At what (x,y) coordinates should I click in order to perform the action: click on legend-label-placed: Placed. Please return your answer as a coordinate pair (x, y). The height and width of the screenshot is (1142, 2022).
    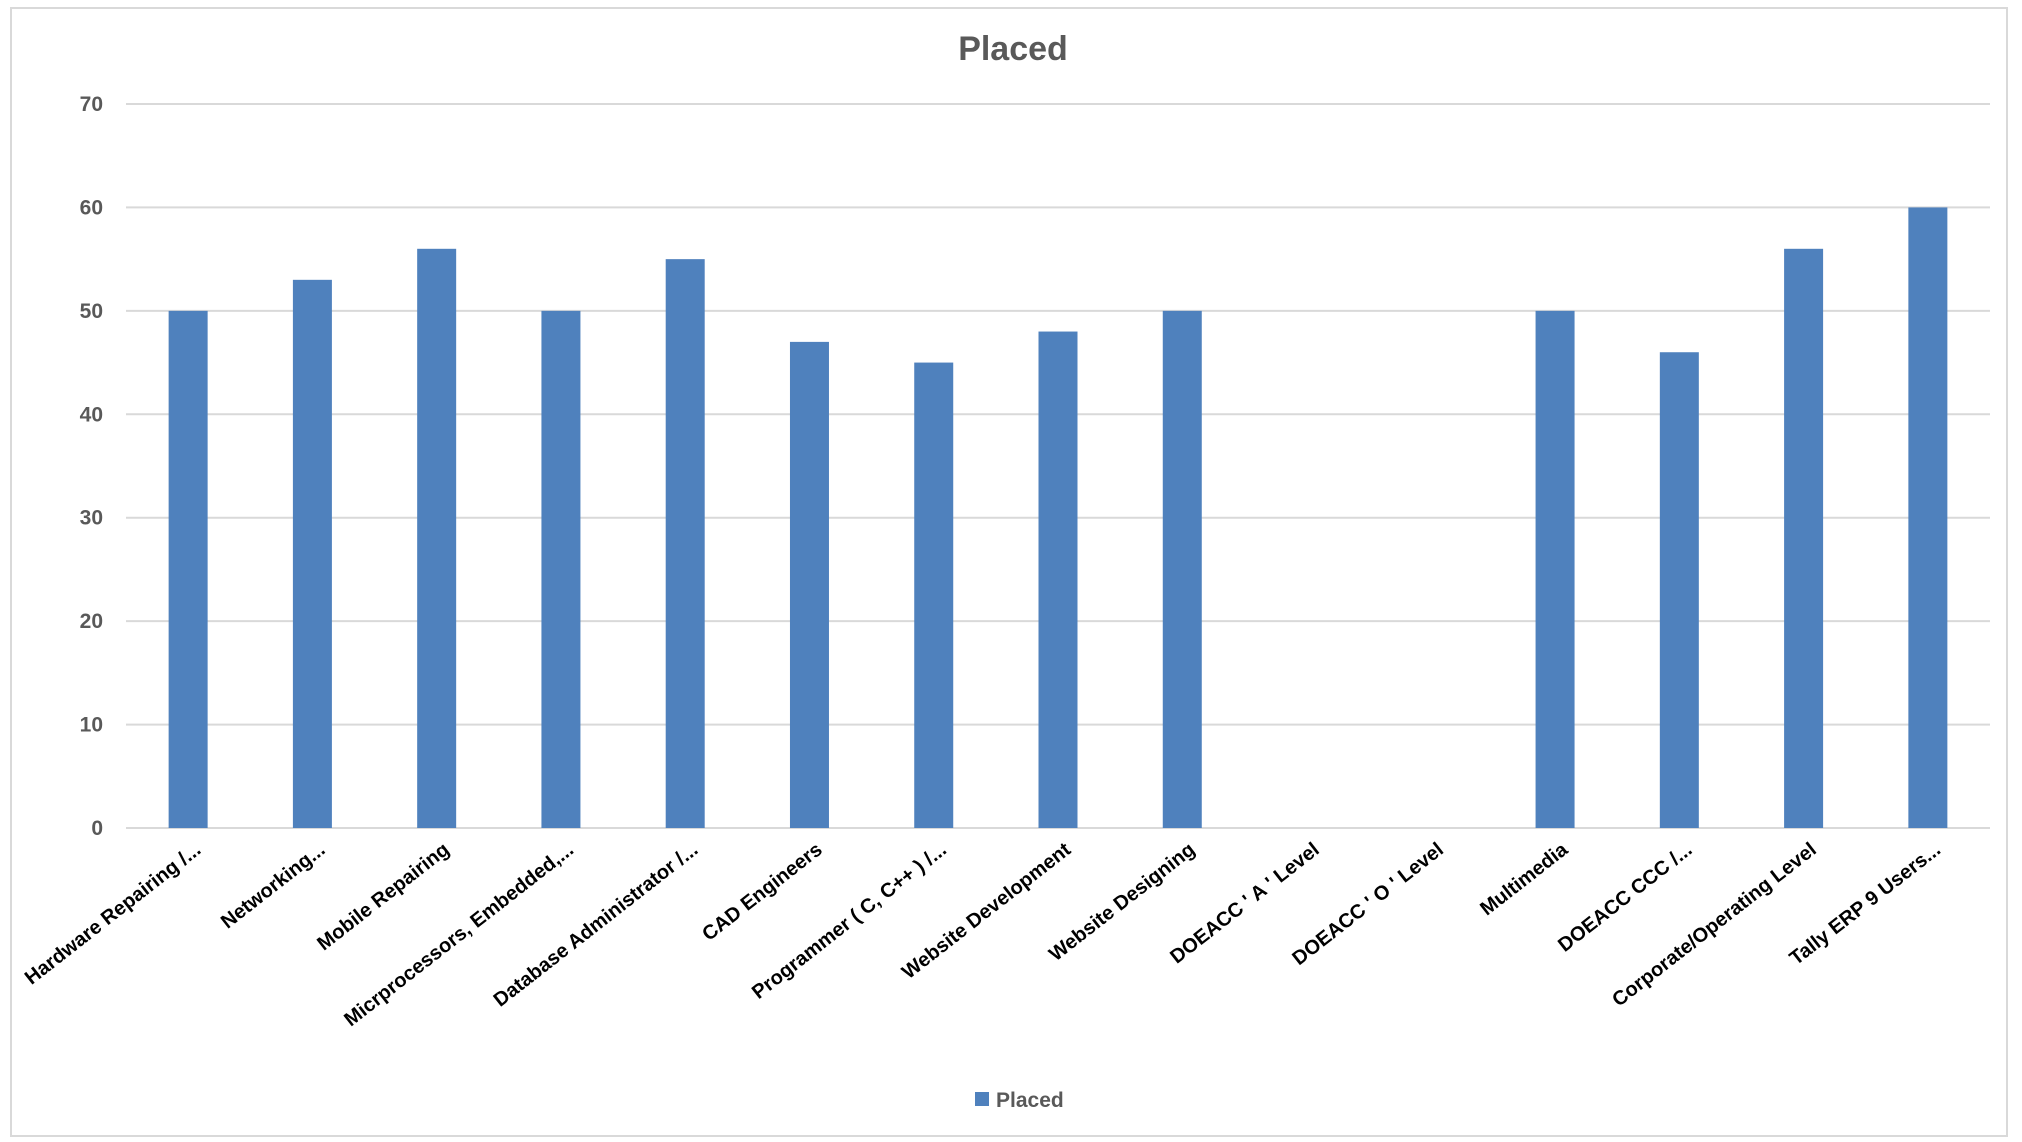
    Looking at the image, I should click on (1030, 1100).